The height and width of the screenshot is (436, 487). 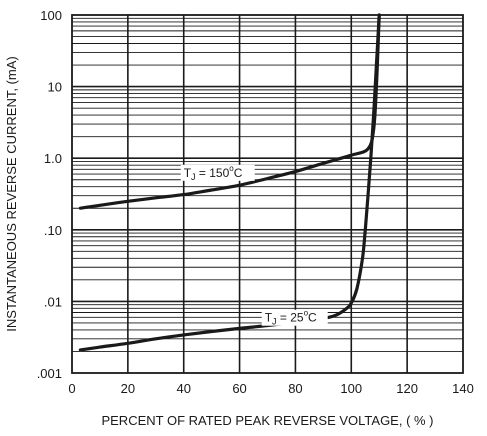 I want to click on x-tick-label: 100, so click(x=351, y=388).